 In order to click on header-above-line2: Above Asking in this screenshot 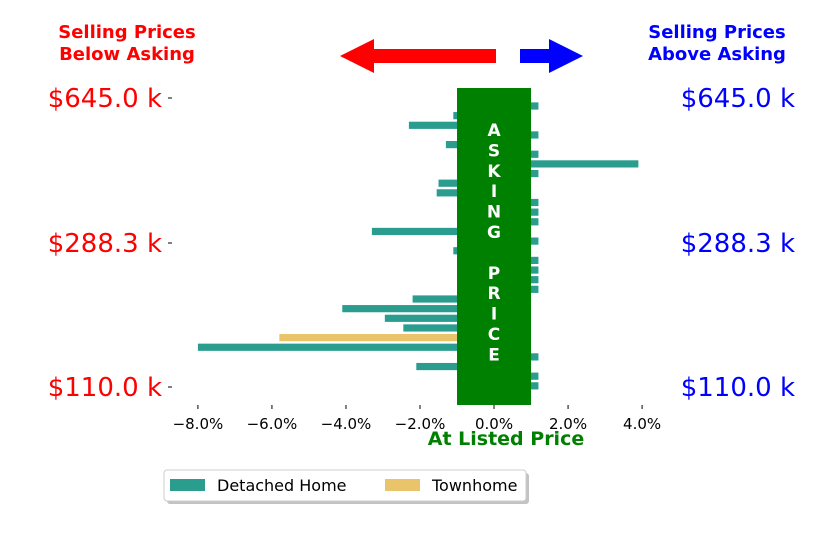, I will do `click(717, 54)`.